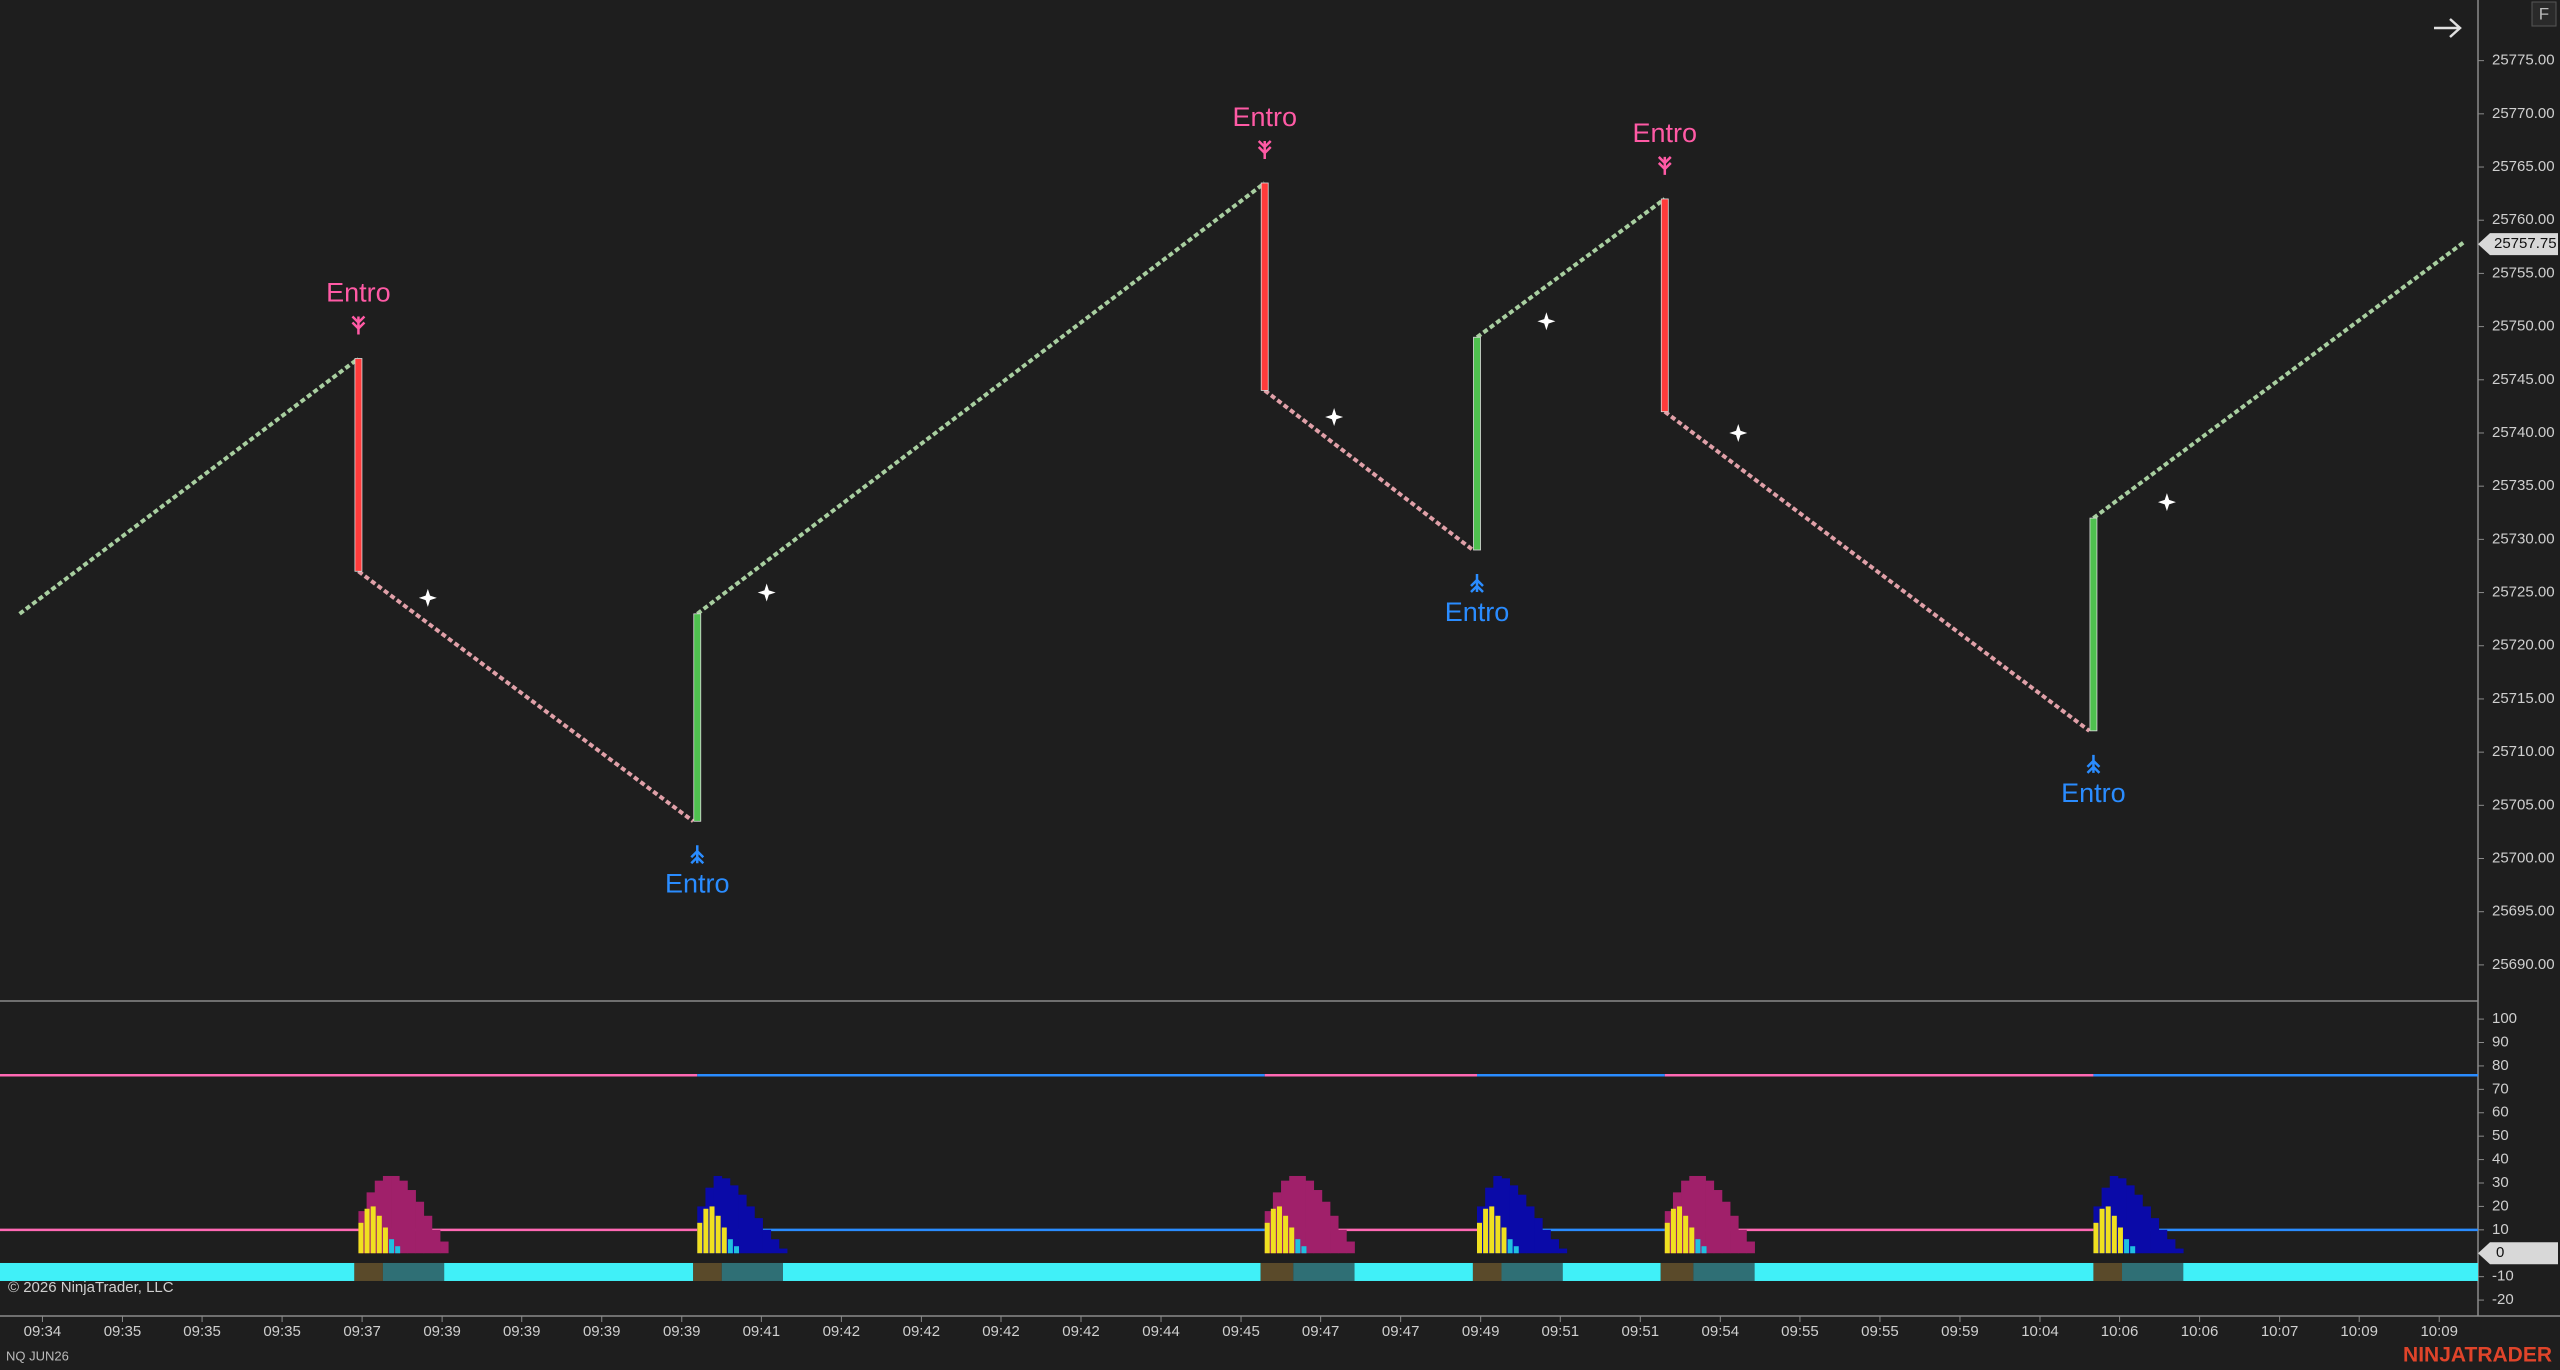  What do you see at coordinates (2500, 1182) in the screenshot?
I see `y-tick-label: 30` at bounding box center [2500, 1182].